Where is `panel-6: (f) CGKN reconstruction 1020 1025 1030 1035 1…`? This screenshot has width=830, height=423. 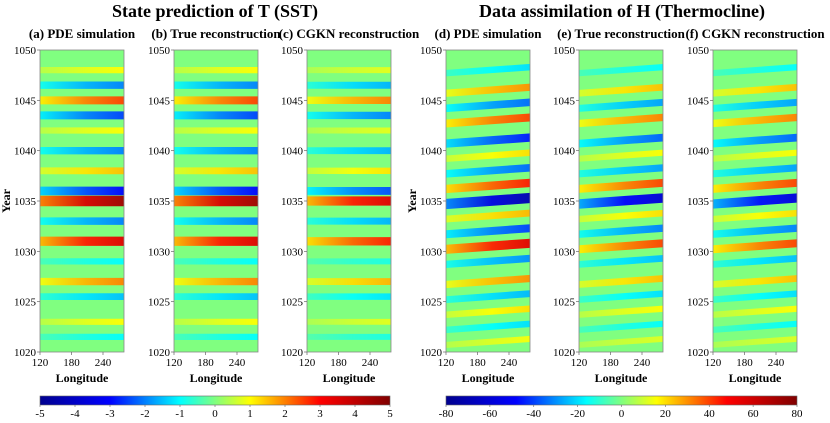
panel-6: (f) CGKN reconstruction 1020 1025 1030 1035 1… is located at coordinates (755, 205).